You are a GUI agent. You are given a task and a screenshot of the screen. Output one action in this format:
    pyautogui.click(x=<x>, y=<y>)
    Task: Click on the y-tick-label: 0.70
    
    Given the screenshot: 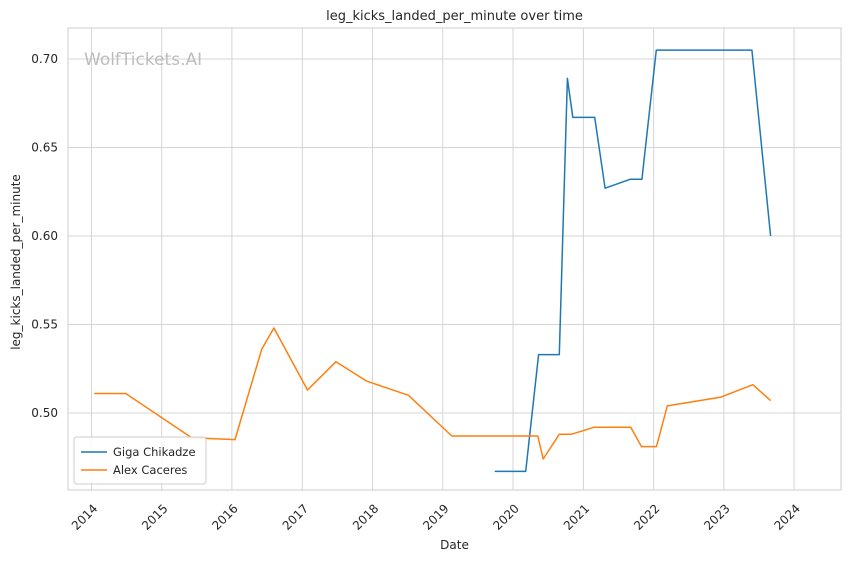 What is the action you would take?
    pyautogui.click(x=44, y=59)
    